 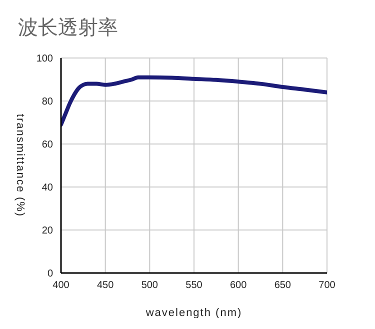 I want to click on chart-title: 波长透射率, so click(x=68, y=27).